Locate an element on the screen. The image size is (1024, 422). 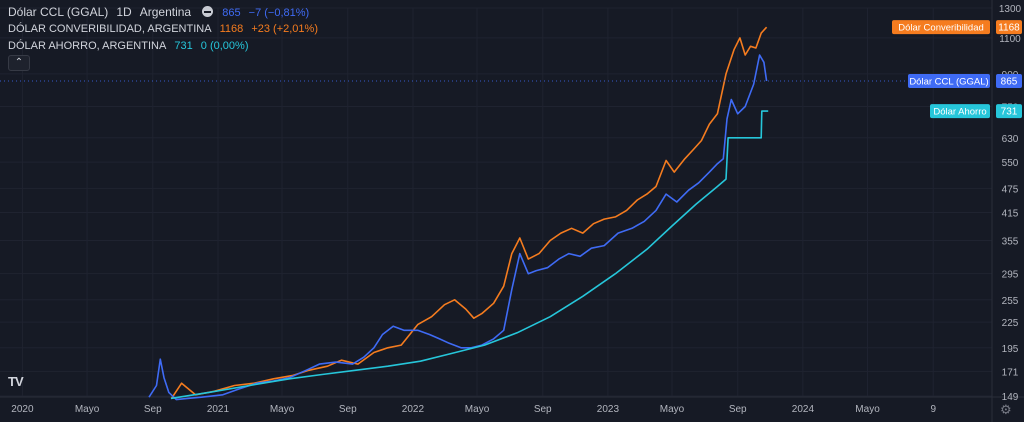
series2-name: DÓLAR CONVERIBILIDAD, ARGENTINA is located at coordinates (110, 29).